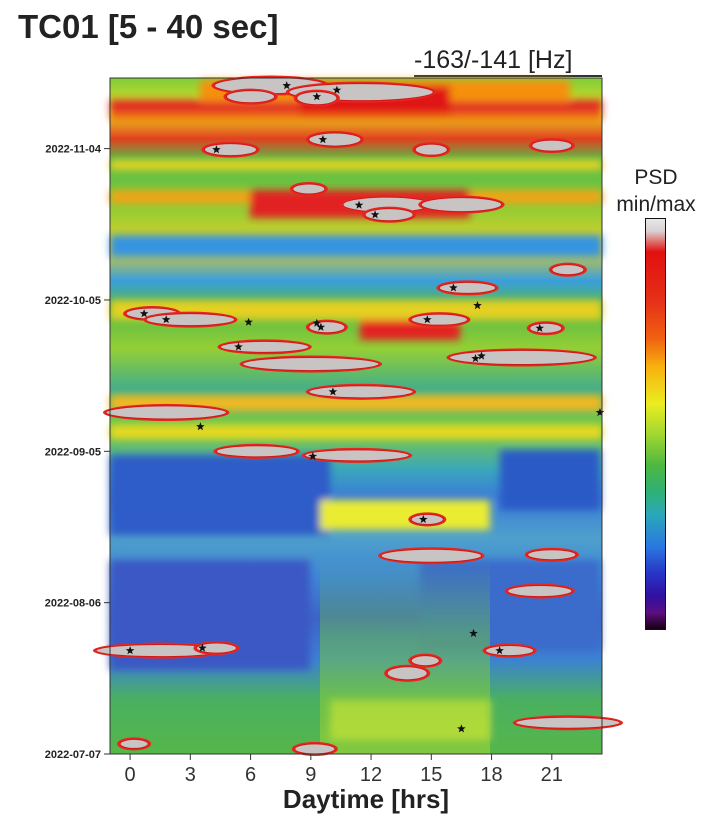 Image resolution: width=713 pixels, height=823 pixels. What do you see at coordinates (73, 452) in the screenshot?
I see `y-tick-label: 2022-09-05` at bounding box center [73, 452].